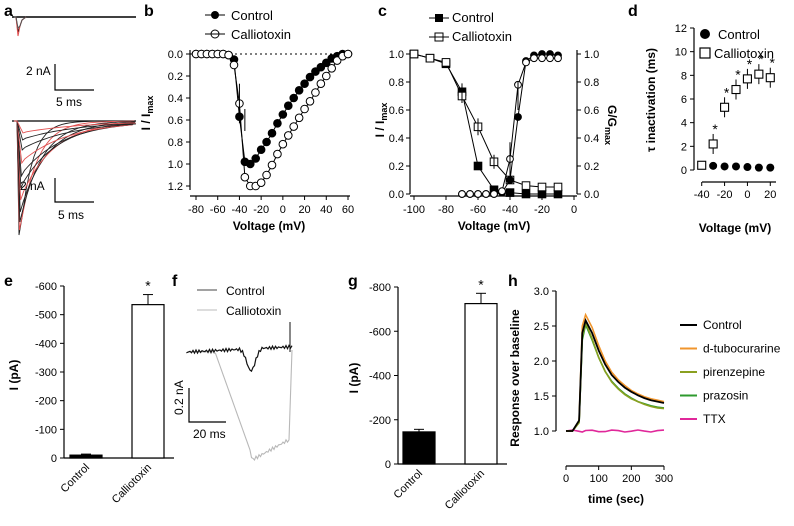  What do you see at coordinates (8, 281) in the screenshot?
I see `panel-label-e: e` at bounding box center [8, 281].